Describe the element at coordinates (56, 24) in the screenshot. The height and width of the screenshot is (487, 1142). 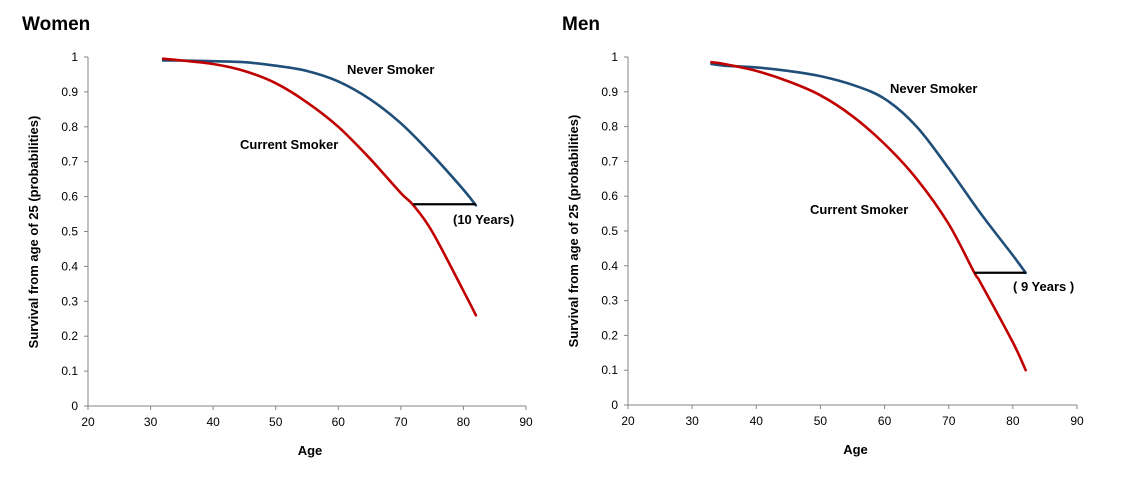
I see `women-chart-title: Women` at that location.